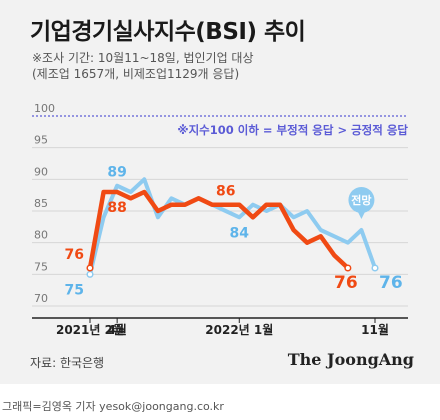  Describe the element at coordinates (136, 74) in the screenshot. I see `subtitle-respondents: (제조업 1657개, 비제조업1129개 응답)` at that location.